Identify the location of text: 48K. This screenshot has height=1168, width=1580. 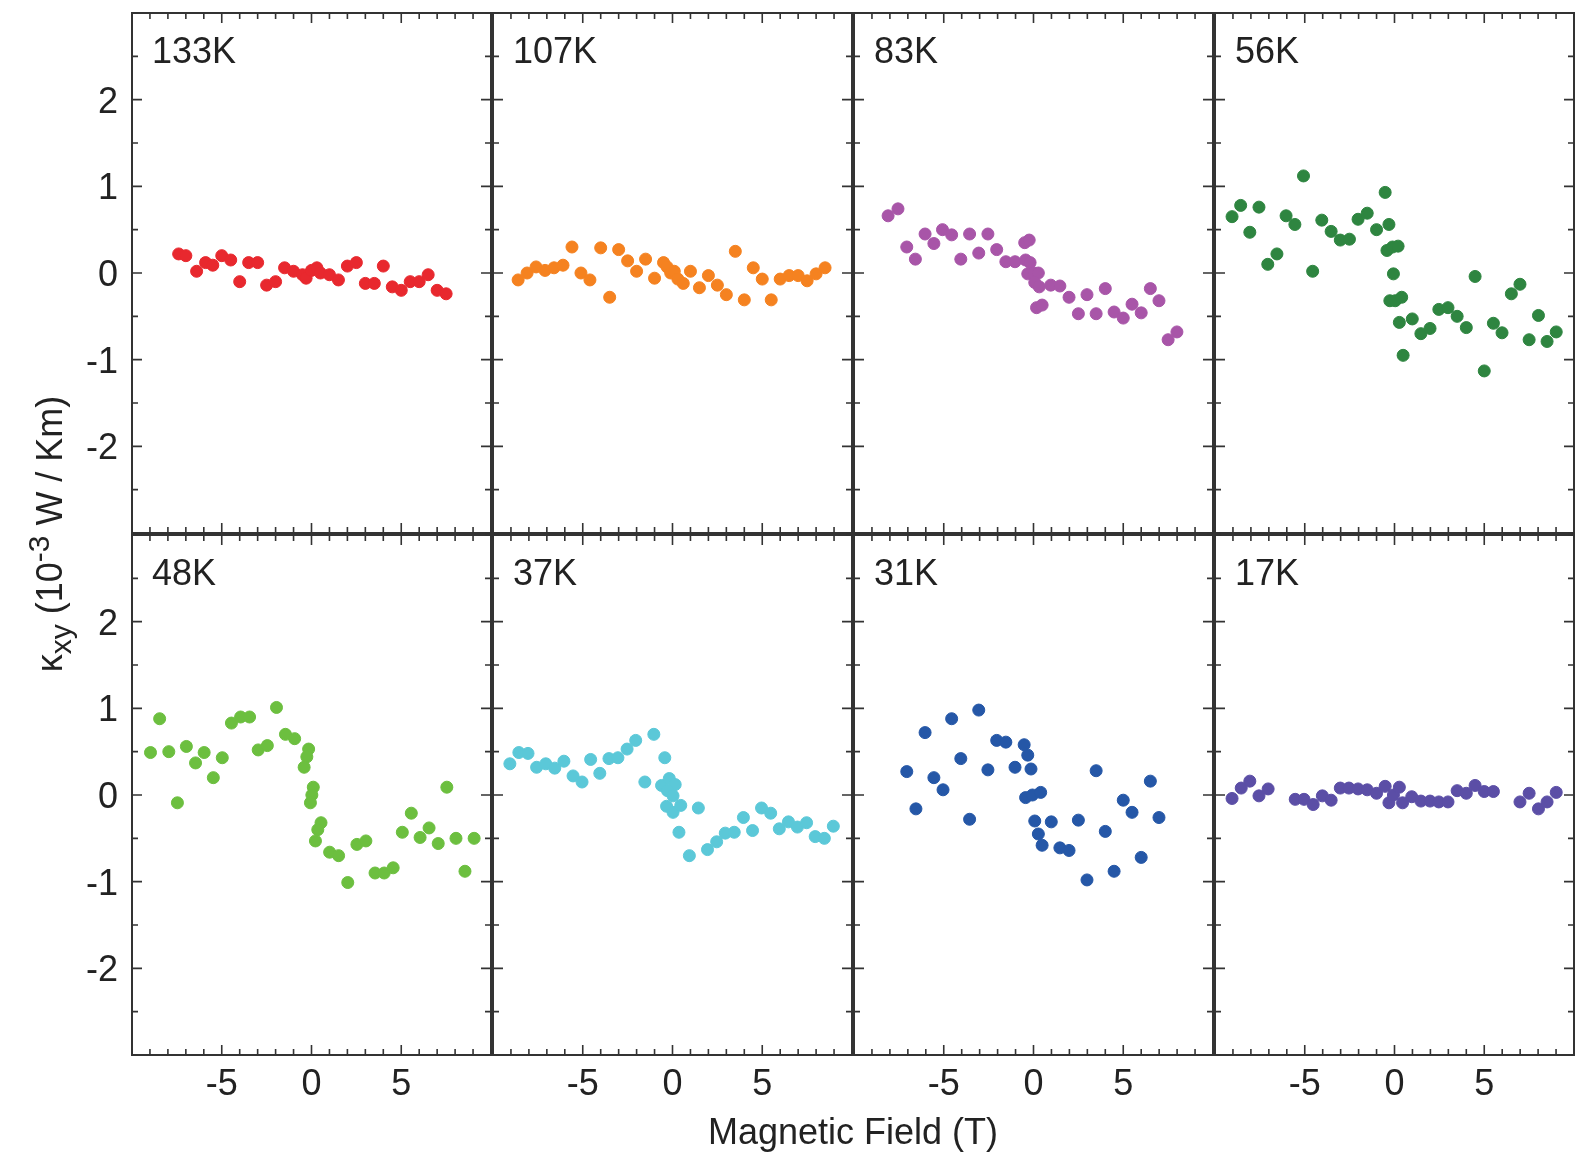
(184, 572).